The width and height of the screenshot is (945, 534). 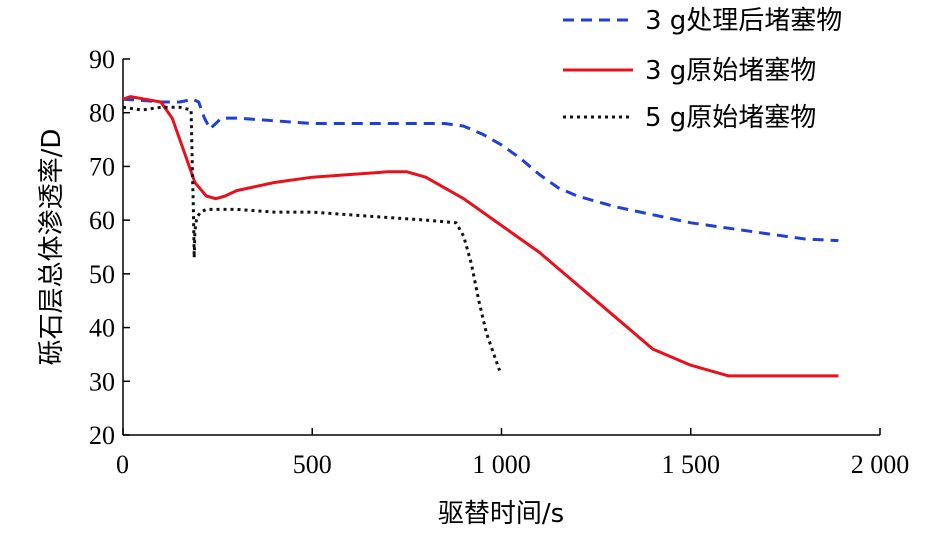 I want to click on x-tick-label: 2 000, so click(x=880, y=464).